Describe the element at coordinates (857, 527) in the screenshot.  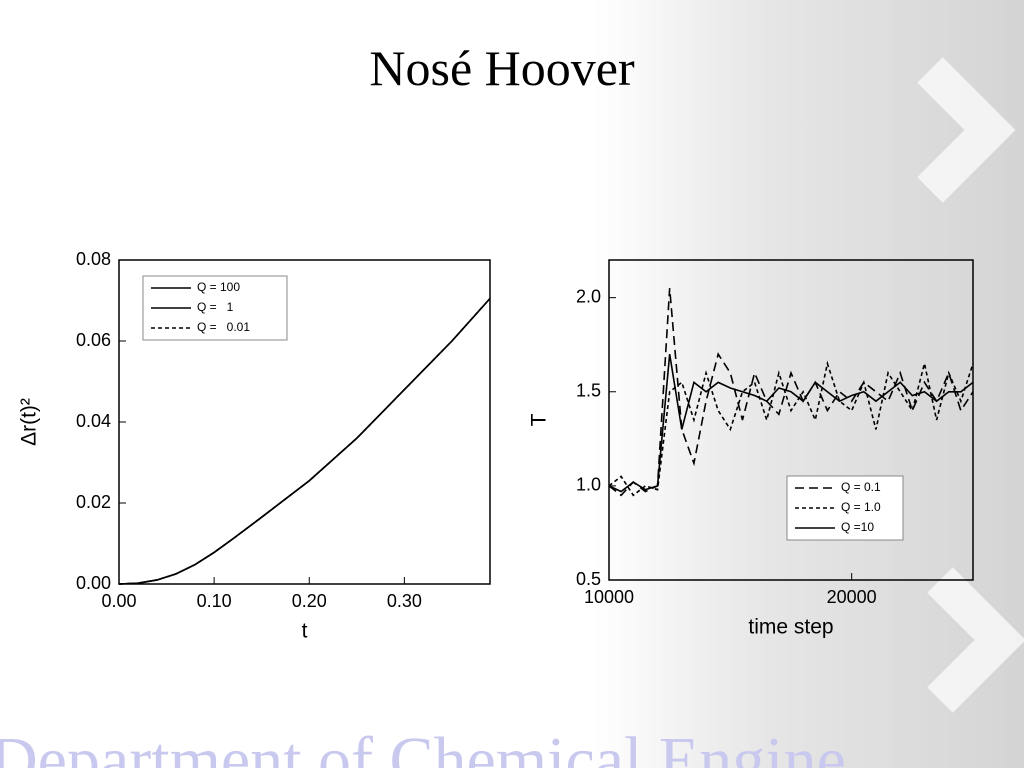
I see `legend-label: Q =10` at that location.